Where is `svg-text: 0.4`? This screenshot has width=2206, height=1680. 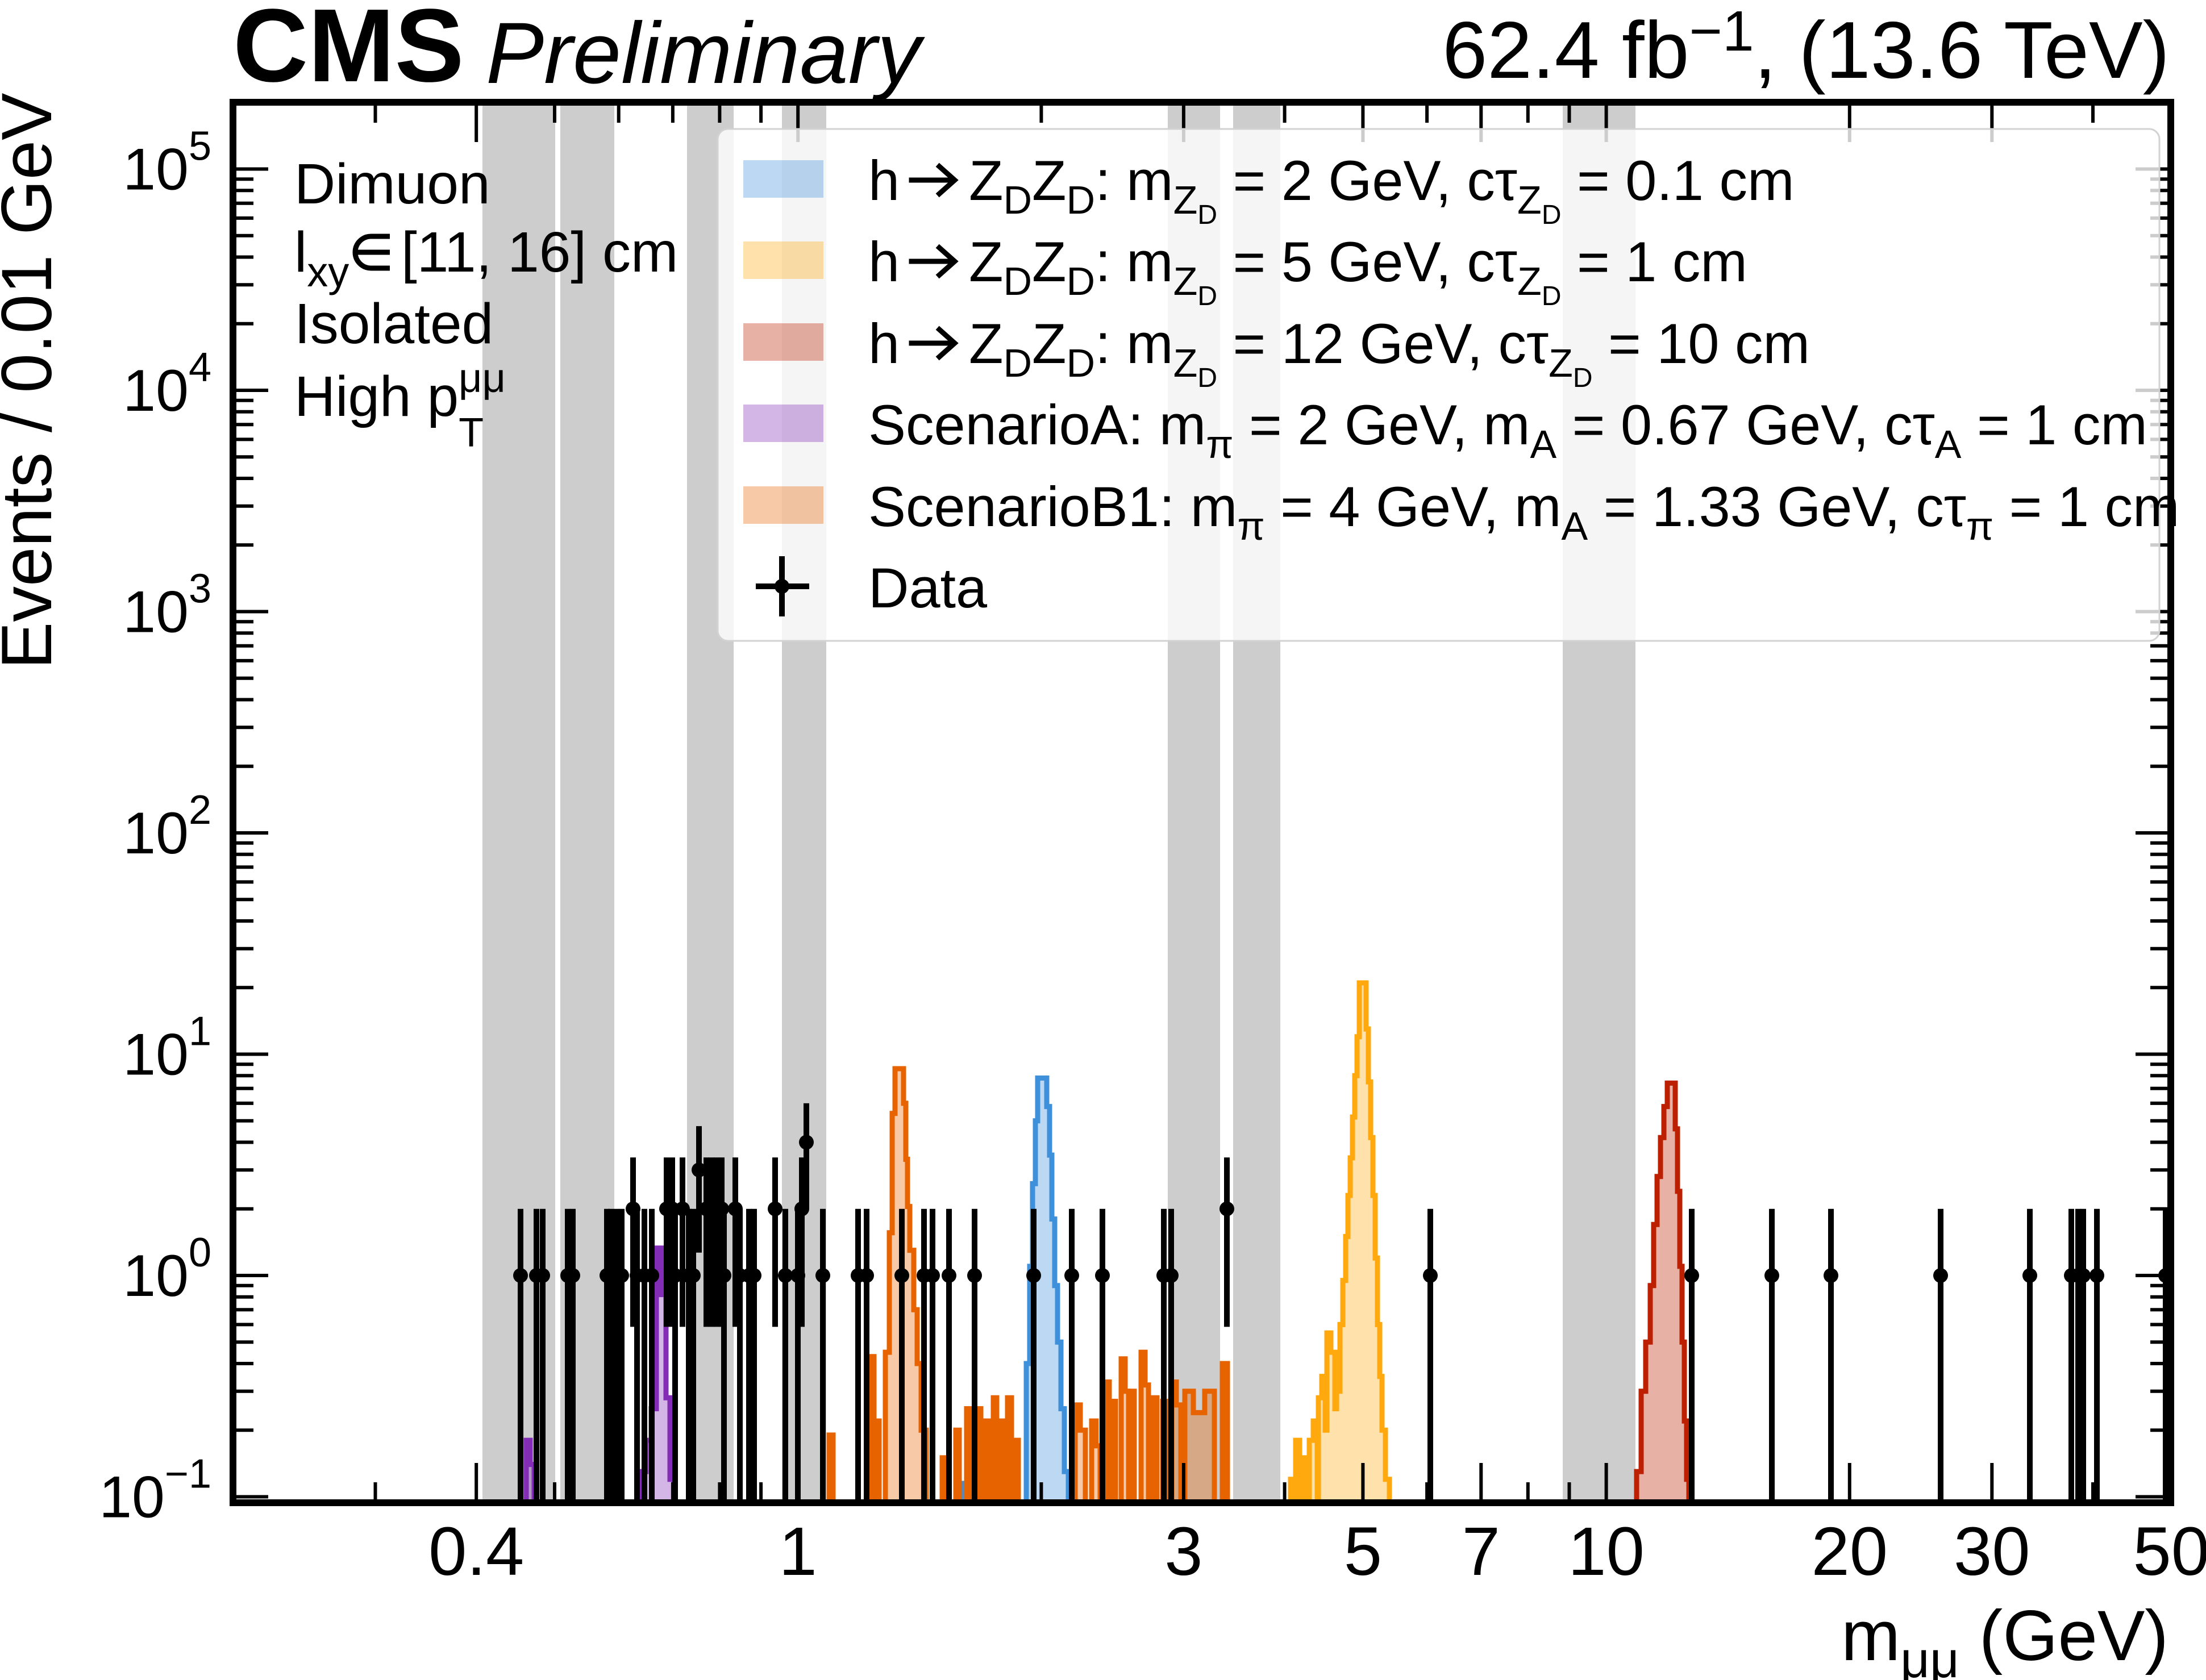 svg-text: 0.4 is located at coordinates (476, 1551).